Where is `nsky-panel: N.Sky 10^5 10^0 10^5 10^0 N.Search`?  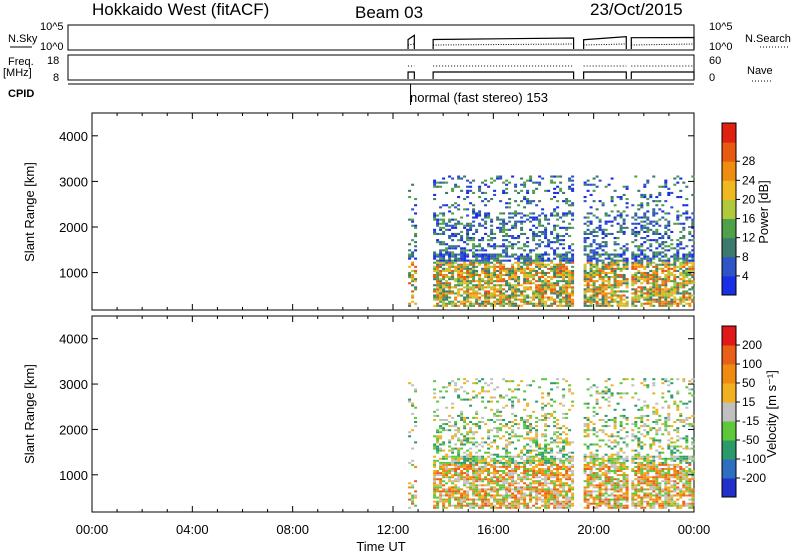
nsky-panel: N.Sky 10^5 10^0 10^5 10^0 N.Search is located at coordinates (399, 37).